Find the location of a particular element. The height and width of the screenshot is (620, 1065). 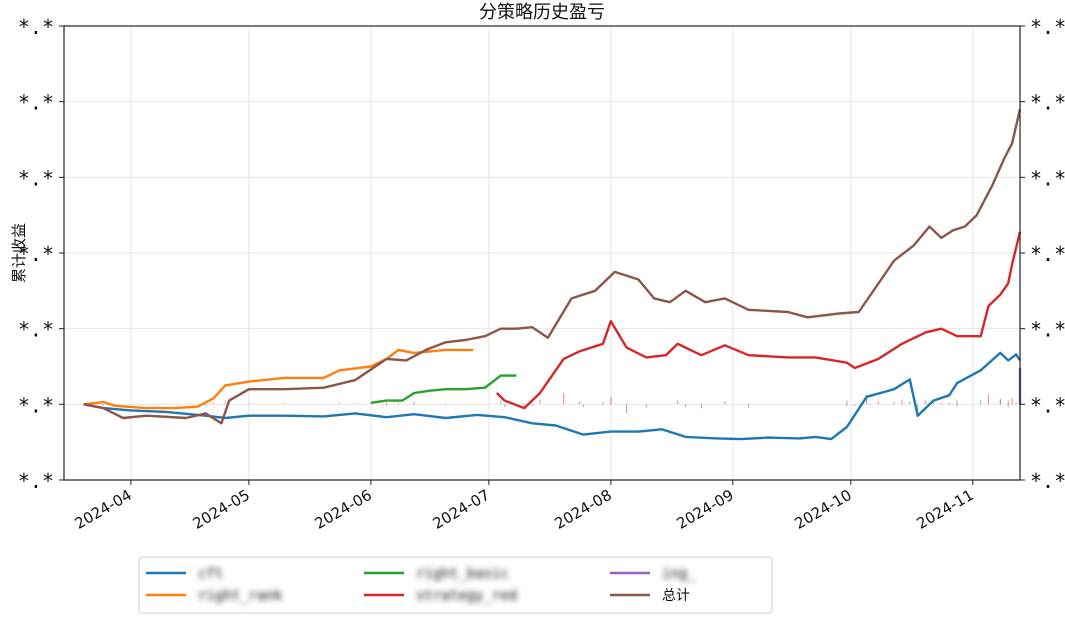

legend-label-0: cft is located at coordinates (210, 574).